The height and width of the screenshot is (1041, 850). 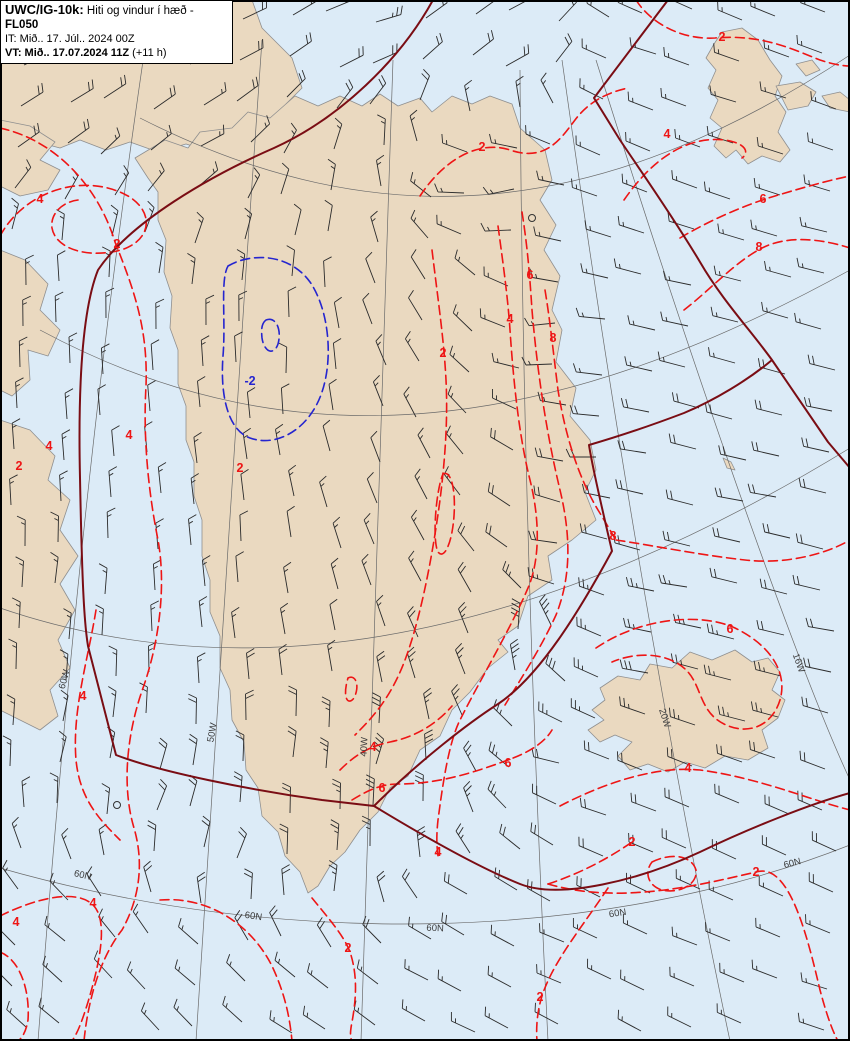 I want to click on domain-boundary-bottom, so click(x=611, y=841).